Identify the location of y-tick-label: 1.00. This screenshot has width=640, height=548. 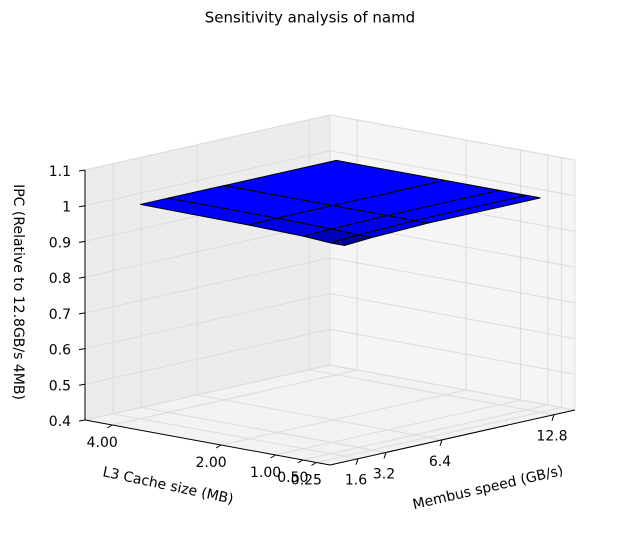
(265, 473).